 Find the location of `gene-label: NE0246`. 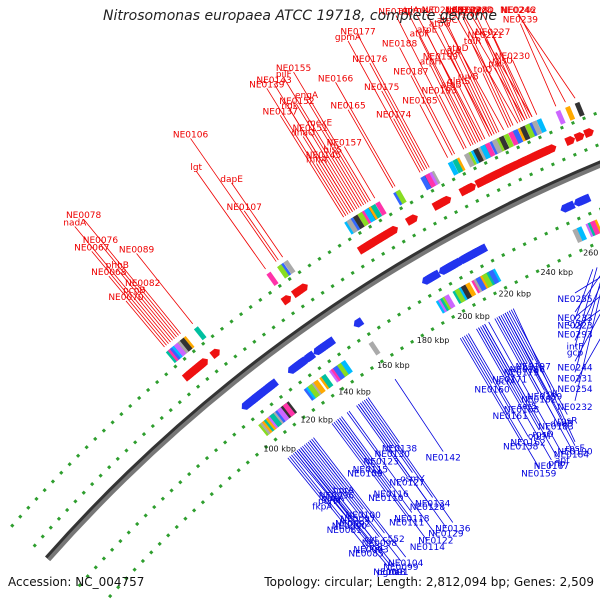

gene-label: NE0246 is located at coordinates (518, 11).